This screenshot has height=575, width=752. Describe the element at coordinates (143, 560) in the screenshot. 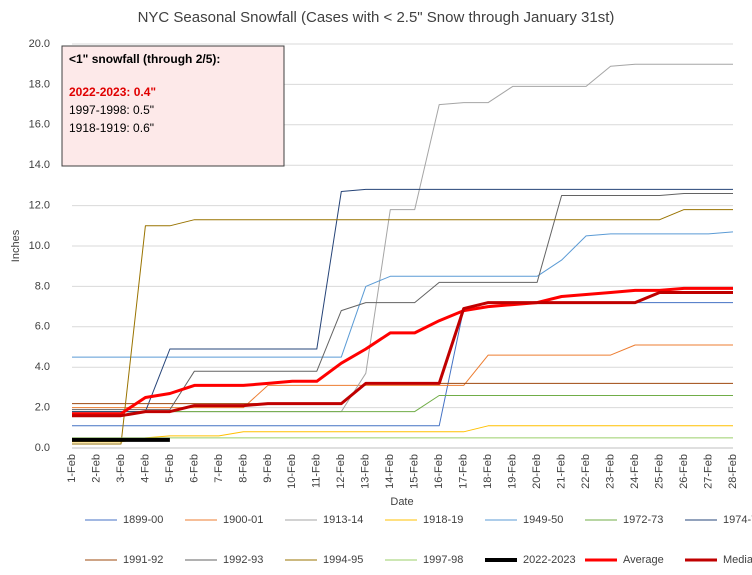

I see `legend-label: 1991-92` at that location.